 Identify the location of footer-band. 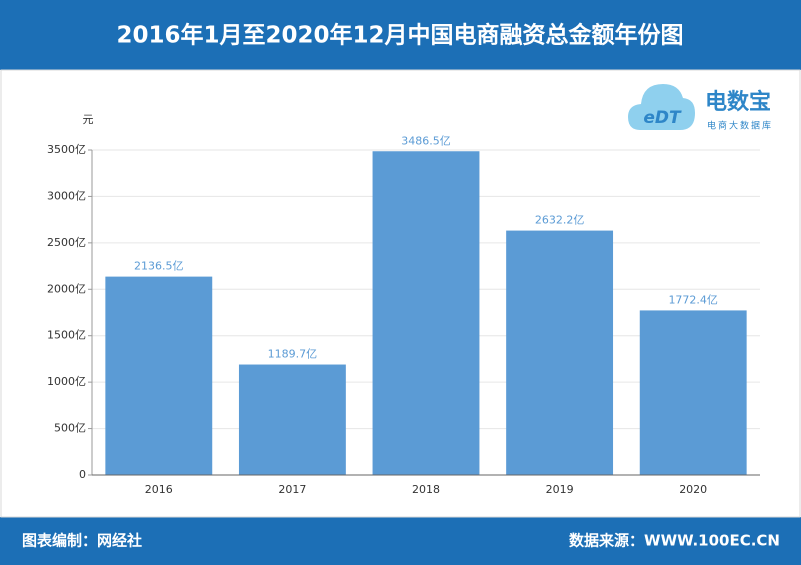
(400, 541).